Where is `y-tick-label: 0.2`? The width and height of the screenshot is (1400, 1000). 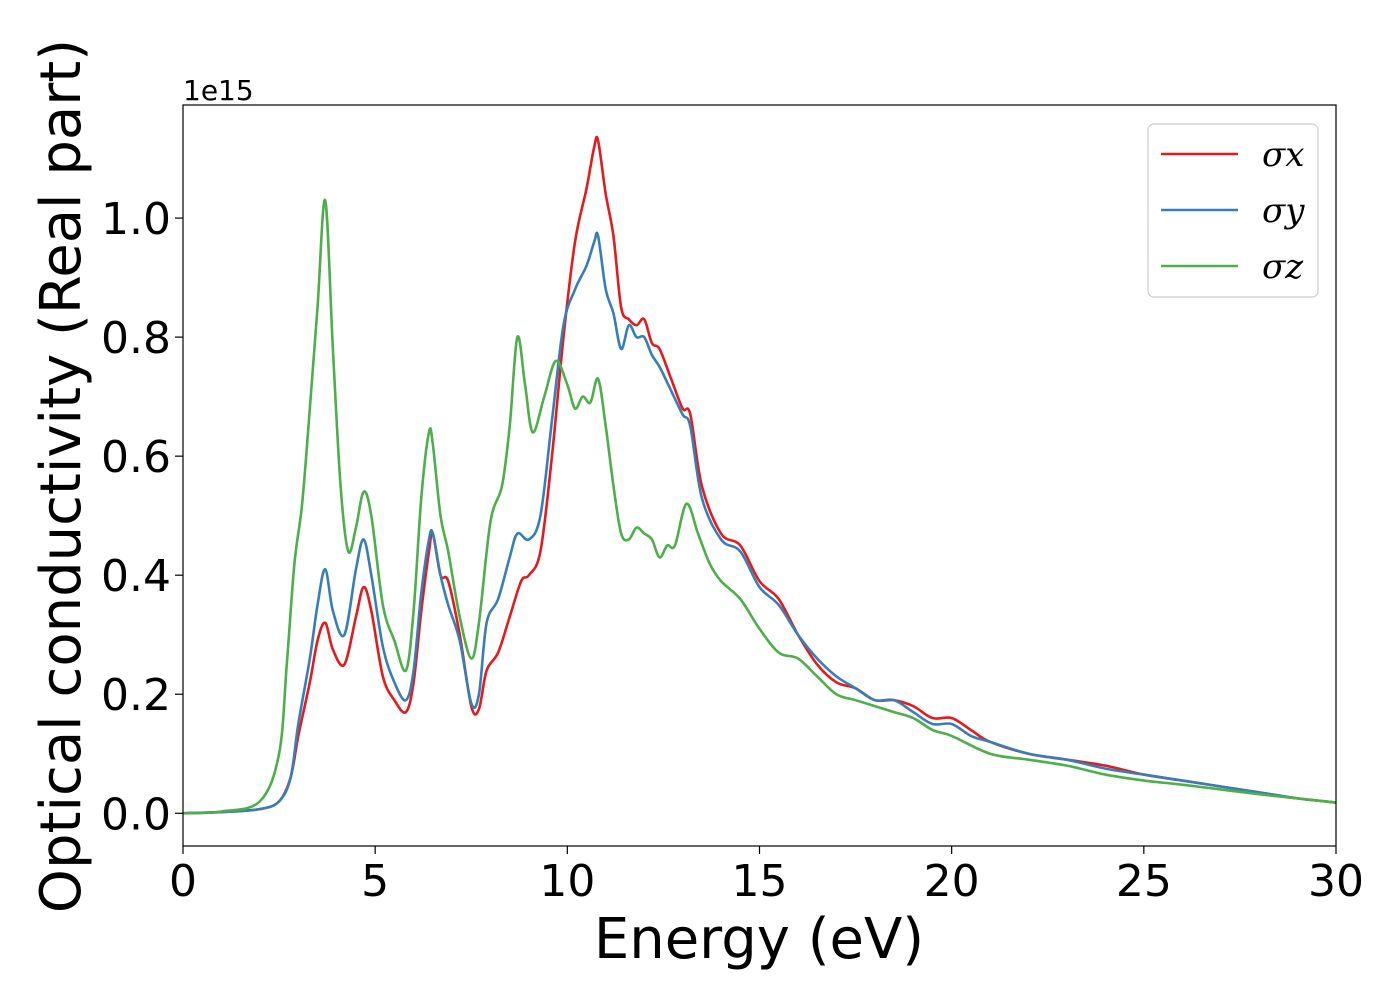
y-tick-label: 0.2 is located at coordinates (136, 695).